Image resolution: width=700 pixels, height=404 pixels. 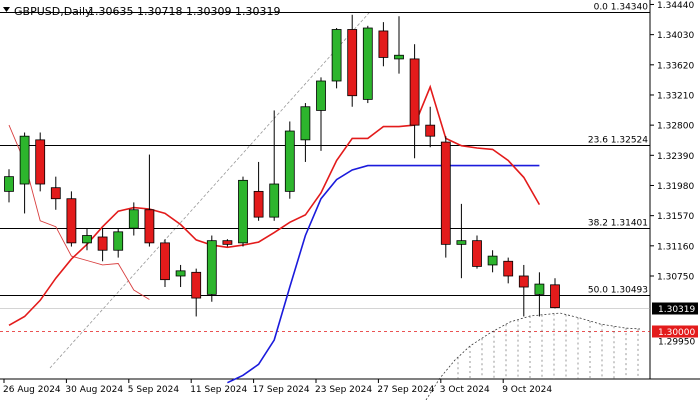 I want to click on level-price-value: 1.30000, so click(x=676, y=333).